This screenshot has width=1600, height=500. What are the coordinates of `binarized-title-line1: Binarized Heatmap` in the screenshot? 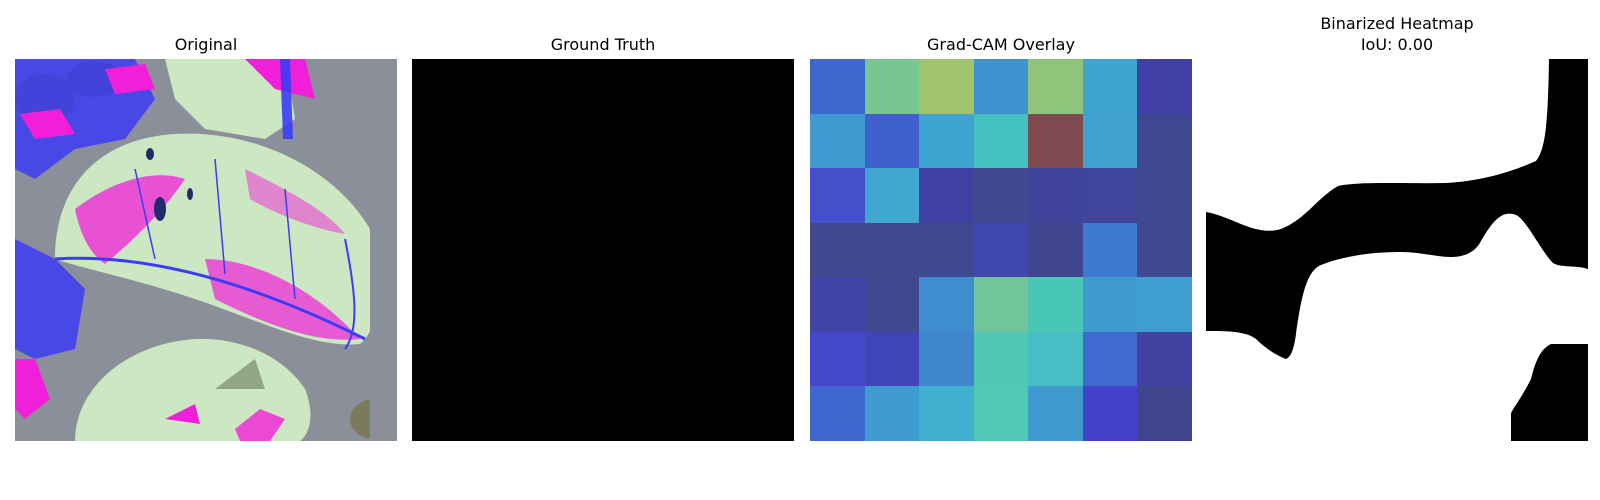 It's located at (1397, 23).